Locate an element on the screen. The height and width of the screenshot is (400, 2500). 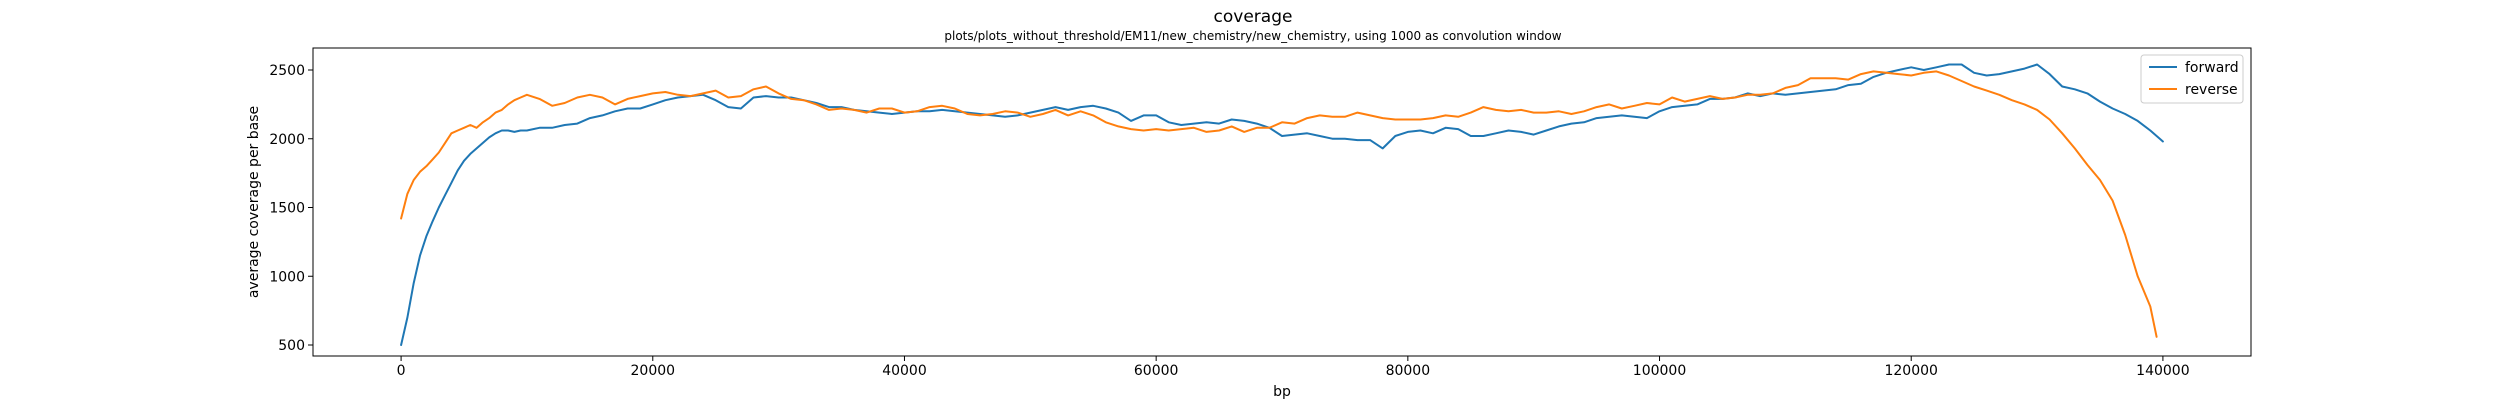
y-tick-label: 2000 is located at coordinates (287, 140).